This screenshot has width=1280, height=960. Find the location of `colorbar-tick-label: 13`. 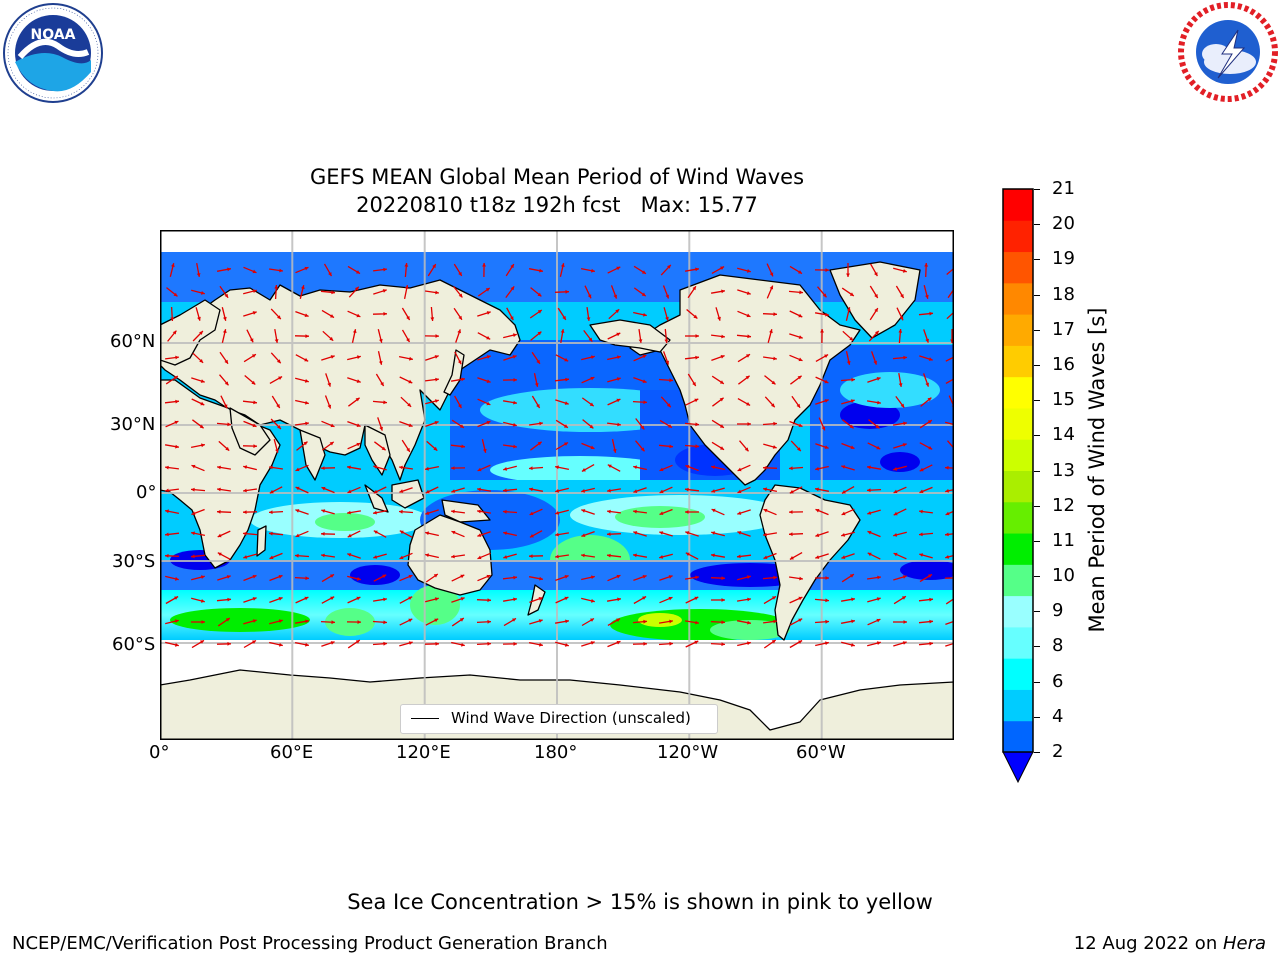

colorbar-tick-label: 13 is located at coordinates (1063, 470).